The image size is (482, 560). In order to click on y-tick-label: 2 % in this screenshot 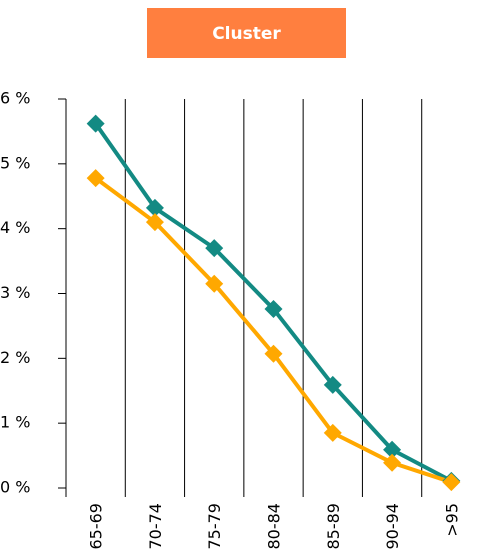, I will do `click(15, 357)`.